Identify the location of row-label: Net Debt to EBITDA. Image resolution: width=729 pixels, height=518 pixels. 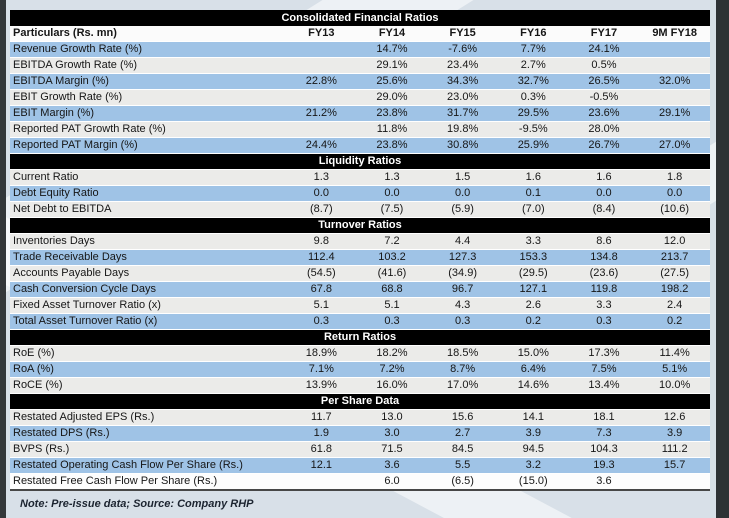
(148, 209).